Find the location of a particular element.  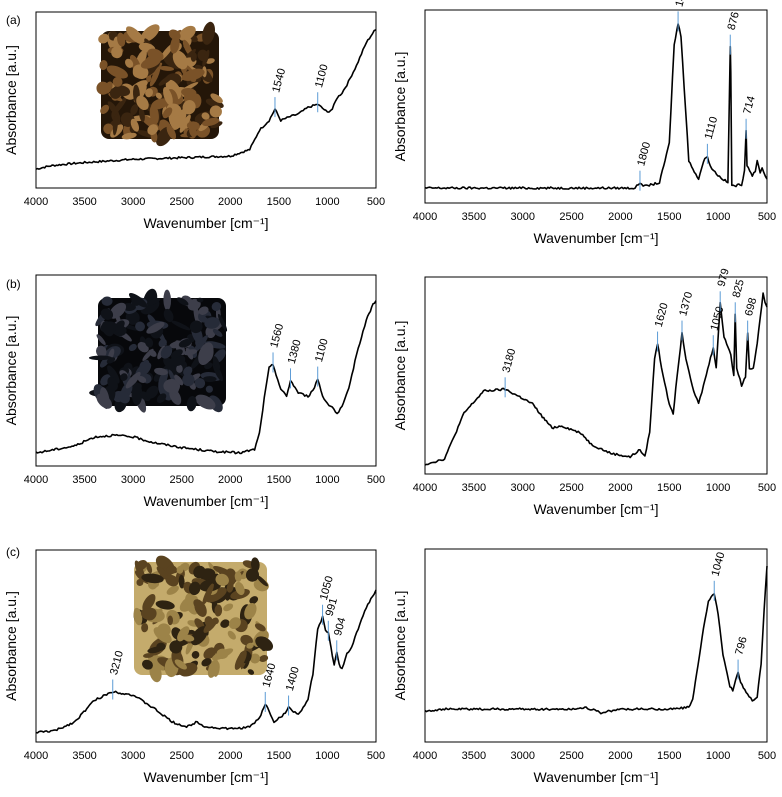

sample-photo-black-char is located at coordinates (158, 350).